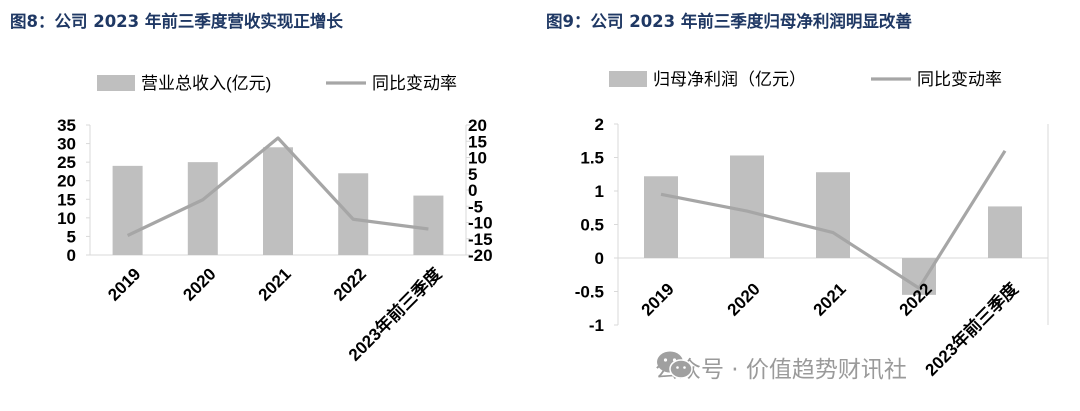  What do you see at coordinates (747, 206) in the screenshot?
I see `profit-chart-bar-2020` at bounding box center [747, 206].